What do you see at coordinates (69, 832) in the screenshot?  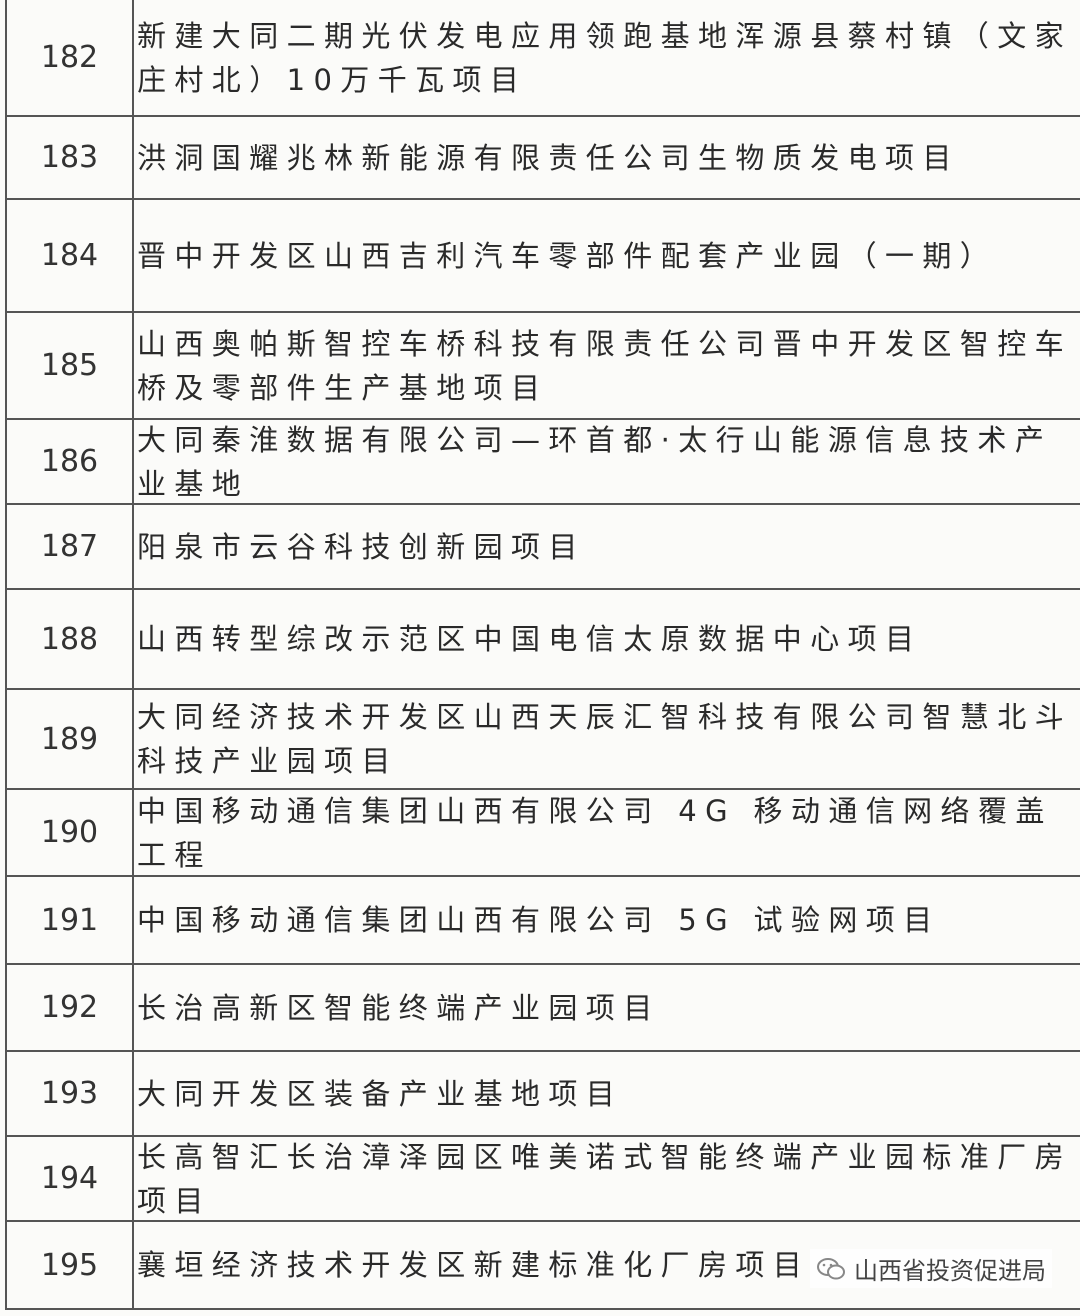 I see `row-number: 190` at bounding box center [69, 832].